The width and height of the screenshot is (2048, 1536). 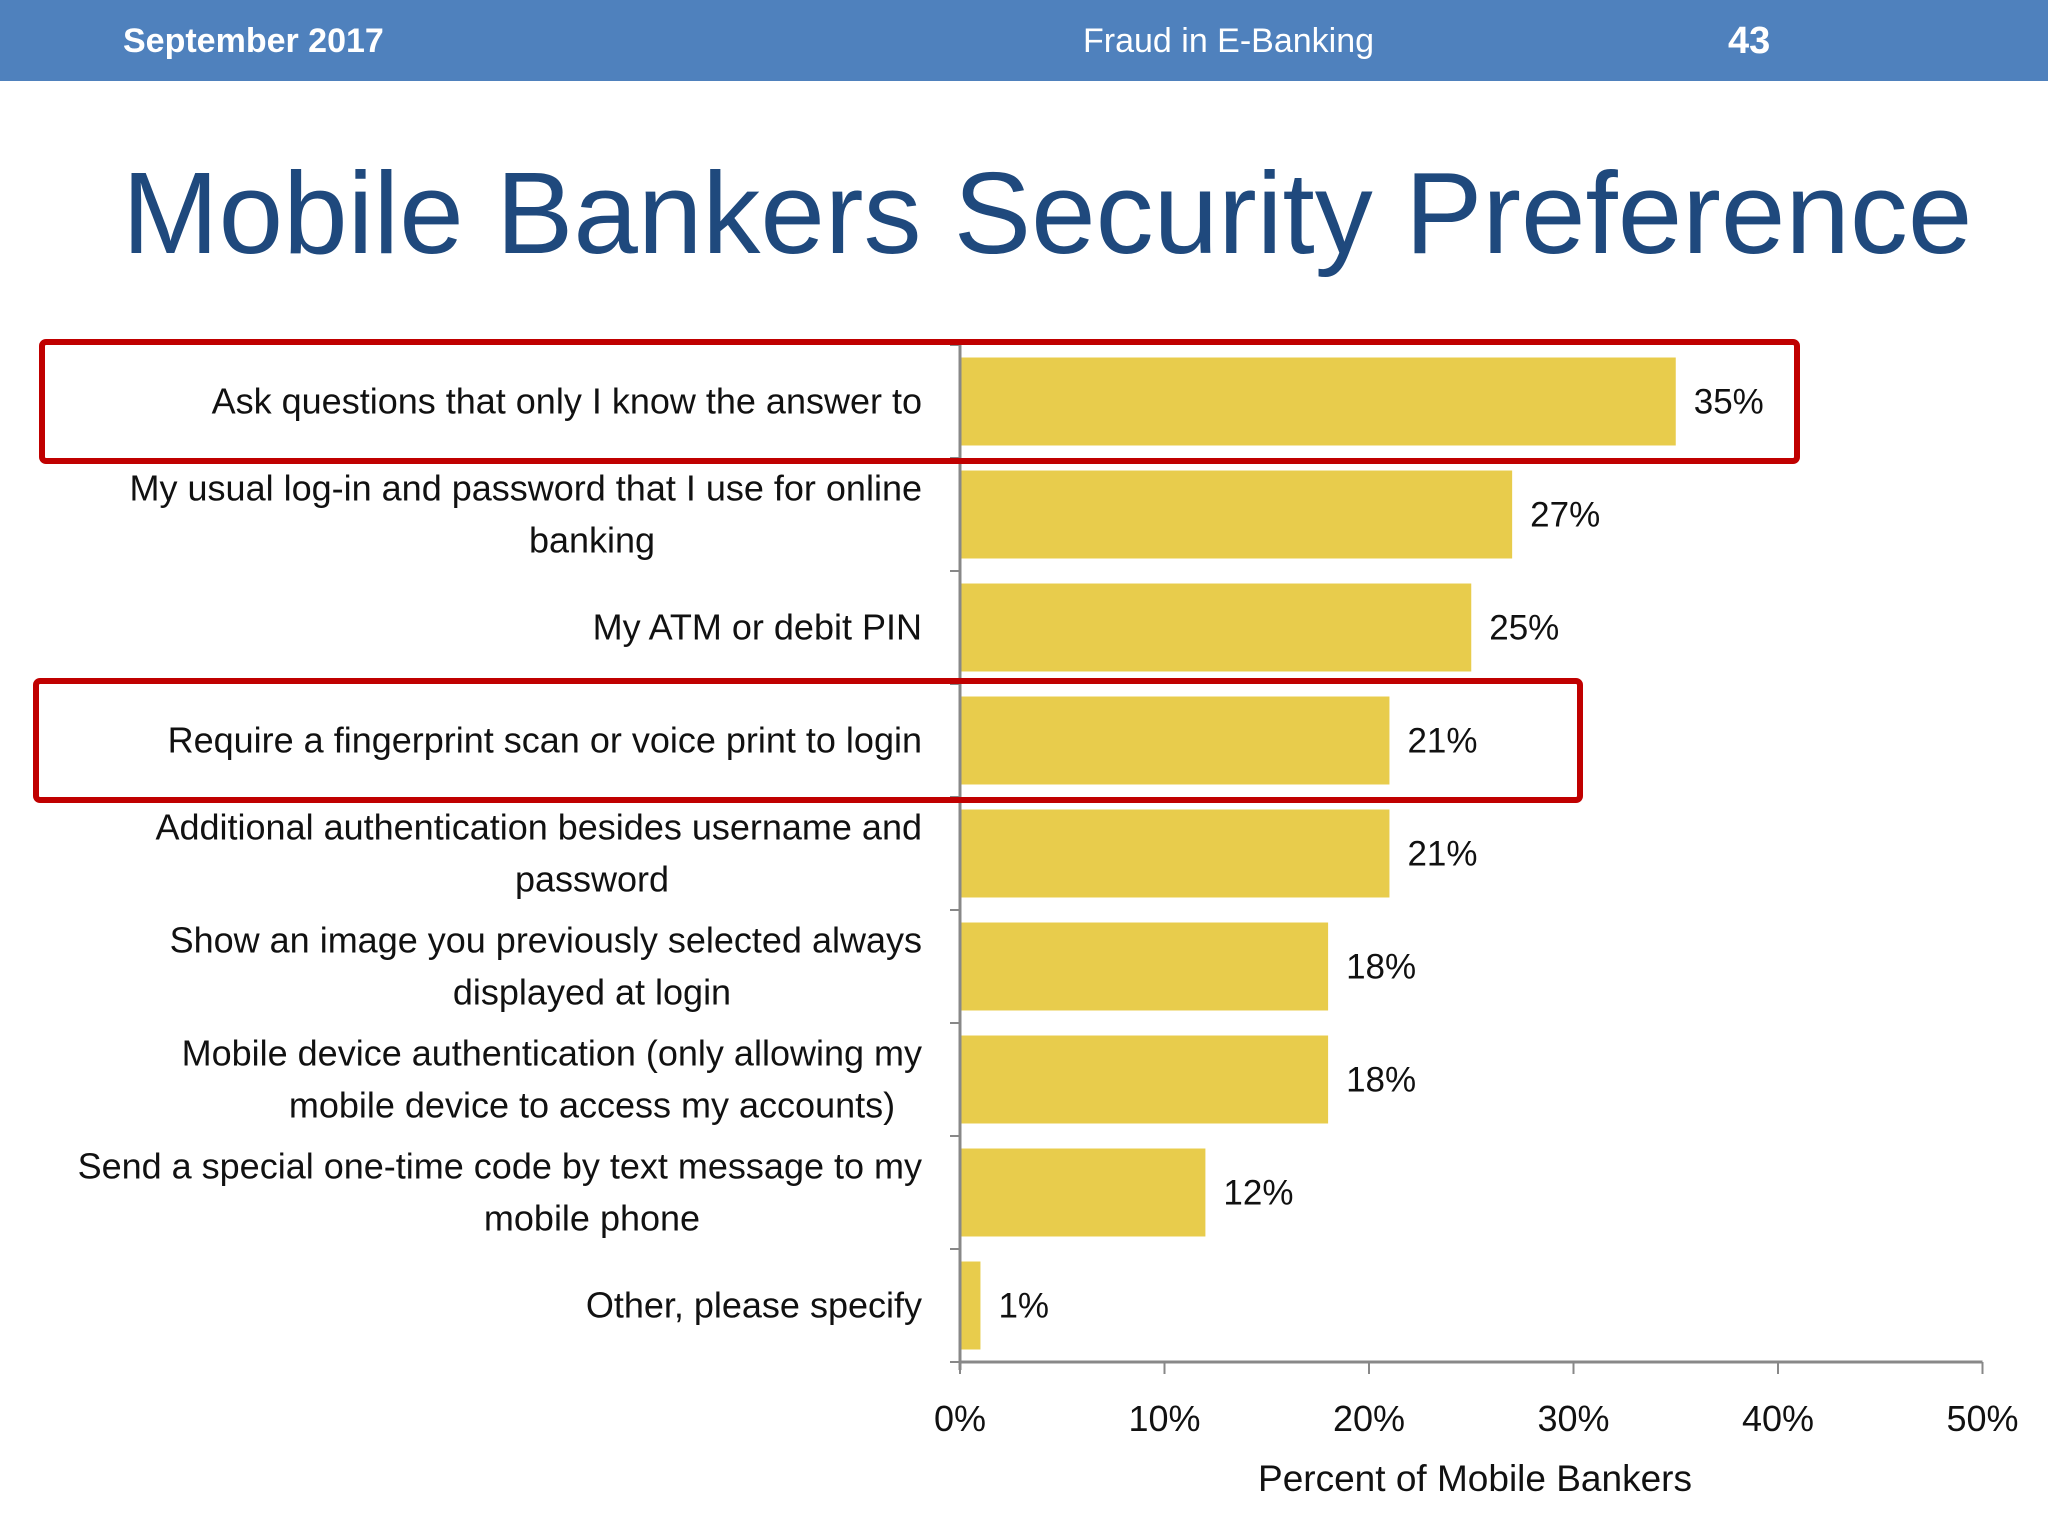 I want to click on x-tick-label: 50%, so click(x=1982, y=1418).